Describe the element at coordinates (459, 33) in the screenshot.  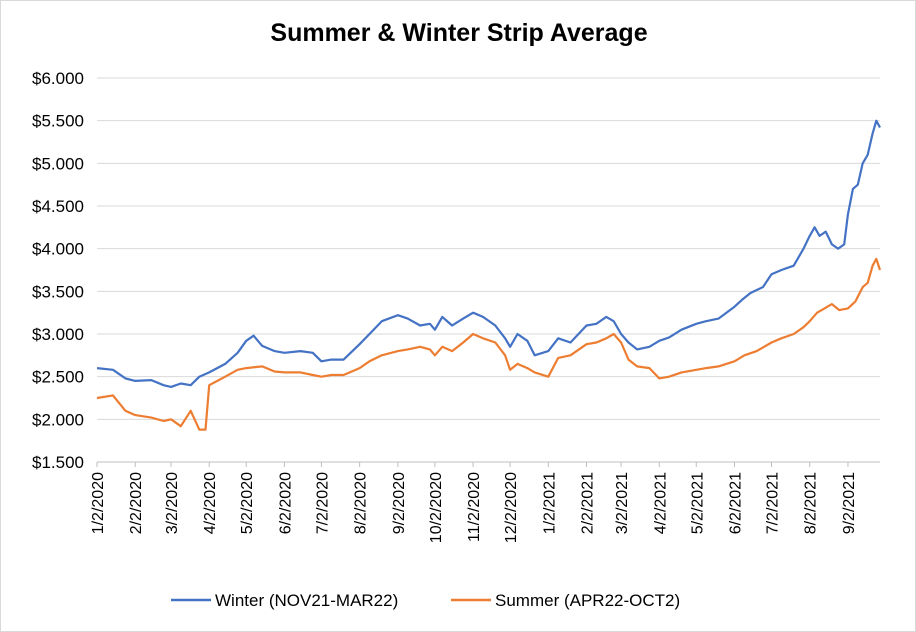
I see `chart-title: Summer & Winter Strip Average` at that location.